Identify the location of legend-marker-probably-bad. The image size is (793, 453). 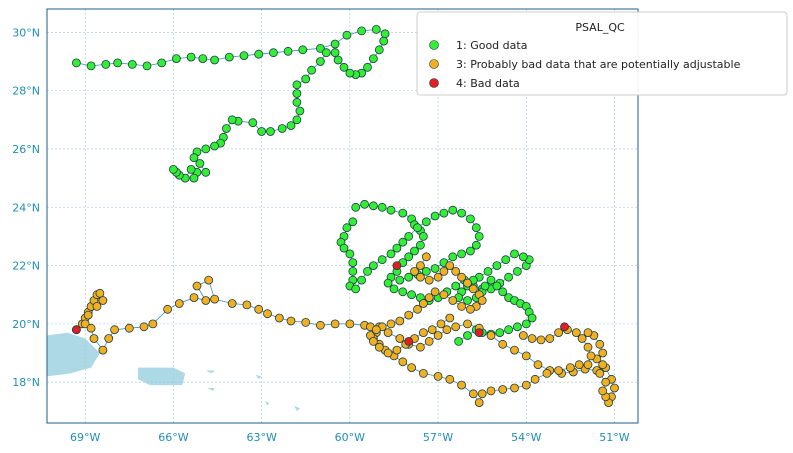
(434, 64).